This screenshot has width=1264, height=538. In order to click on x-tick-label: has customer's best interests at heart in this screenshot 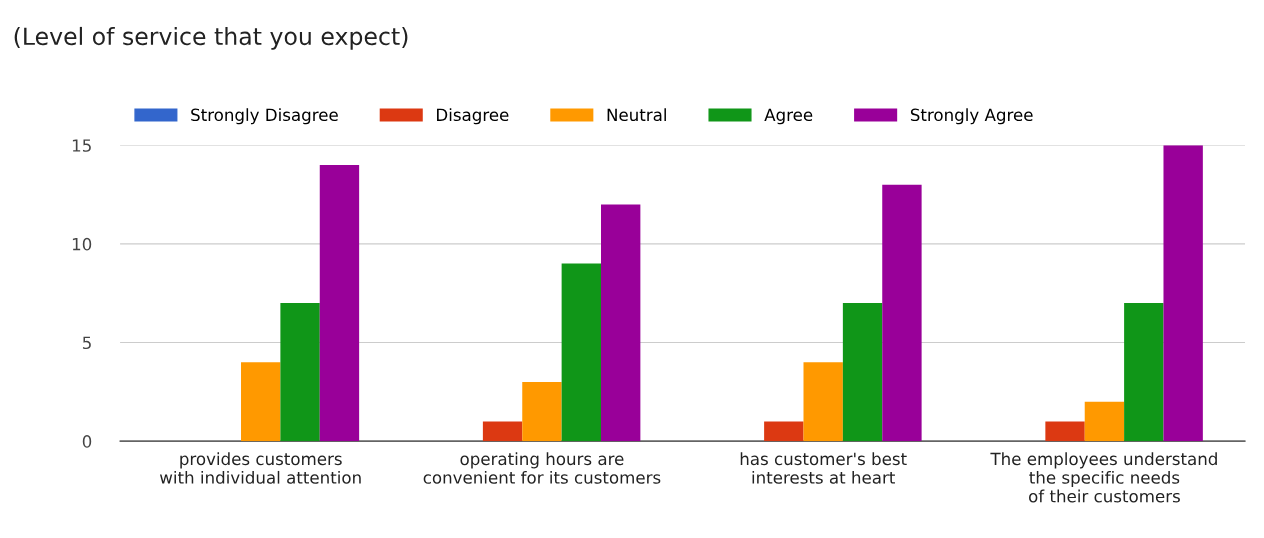, I will do `click(823, 468)`.